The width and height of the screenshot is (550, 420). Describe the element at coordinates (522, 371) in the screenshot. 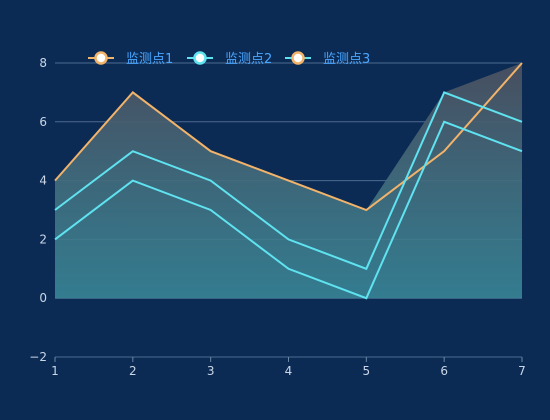

I see `x-tick-label: 7` at that location.